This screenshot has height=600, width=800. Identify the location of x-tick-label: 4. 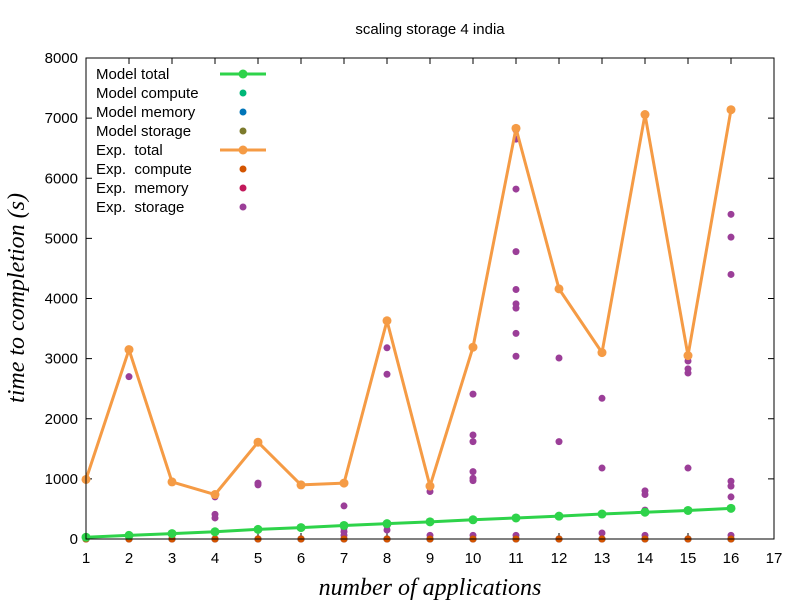
(215, 558).